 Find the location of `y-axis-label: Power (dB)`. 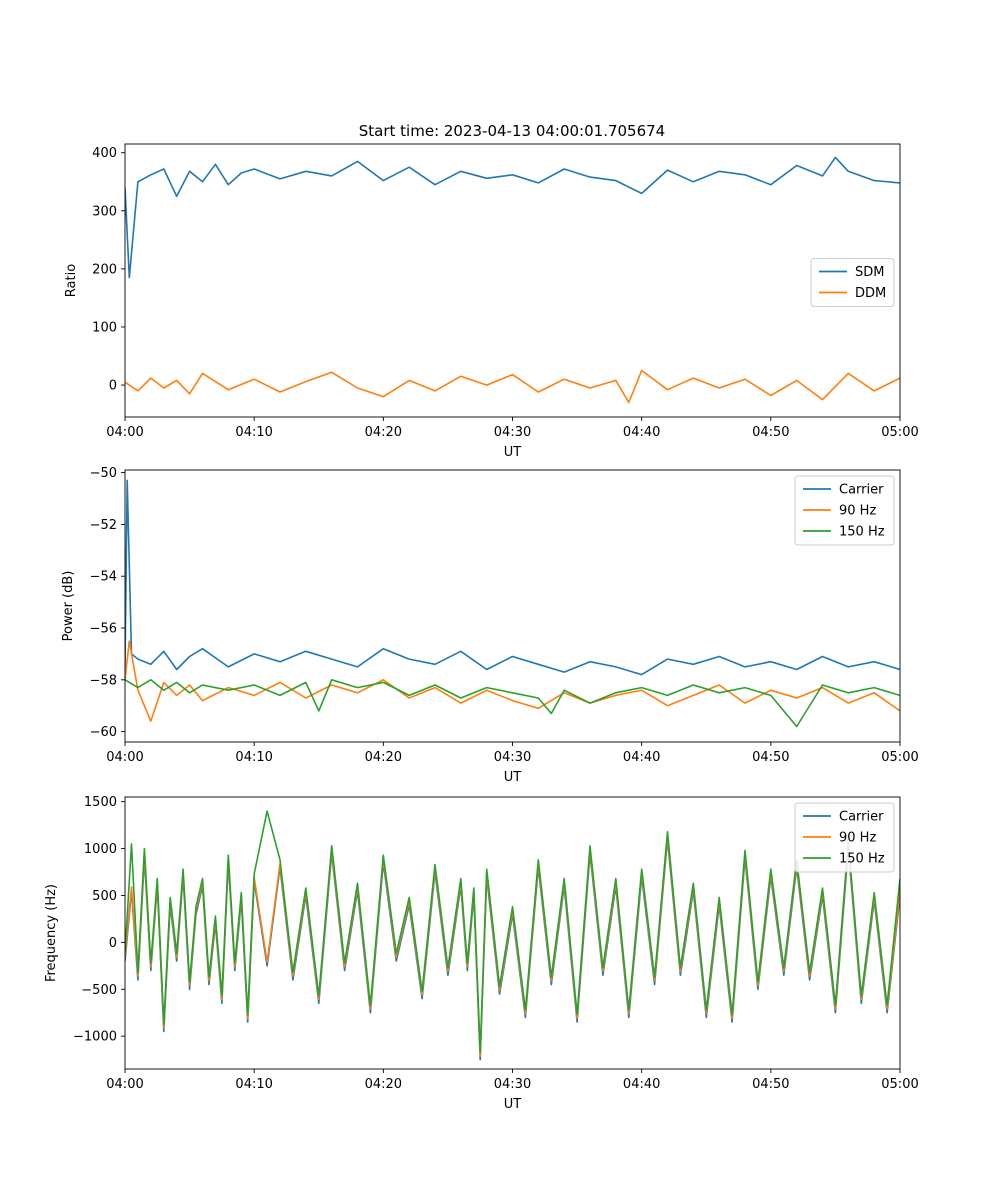

y-axis-label: Power (dB) is located at coordinates (68, 606).